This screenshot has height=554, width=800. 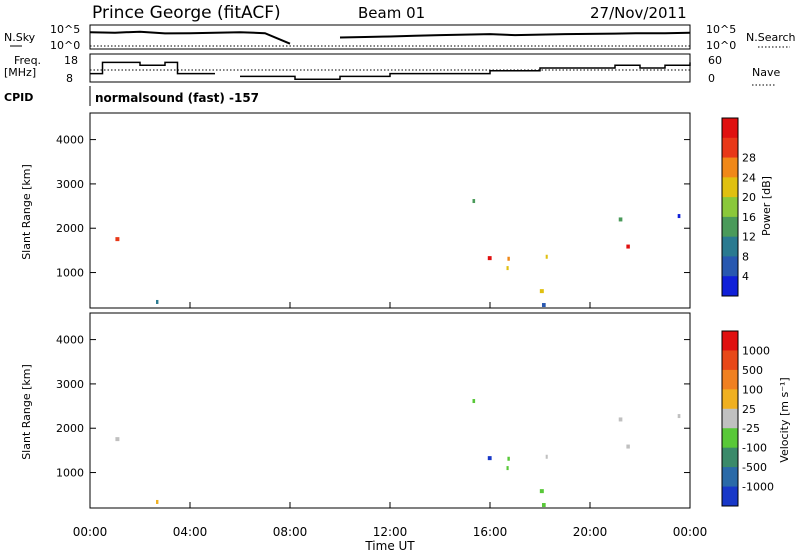 I want to click on colorbar-tick-label: 25, so click(x=749, y=409).